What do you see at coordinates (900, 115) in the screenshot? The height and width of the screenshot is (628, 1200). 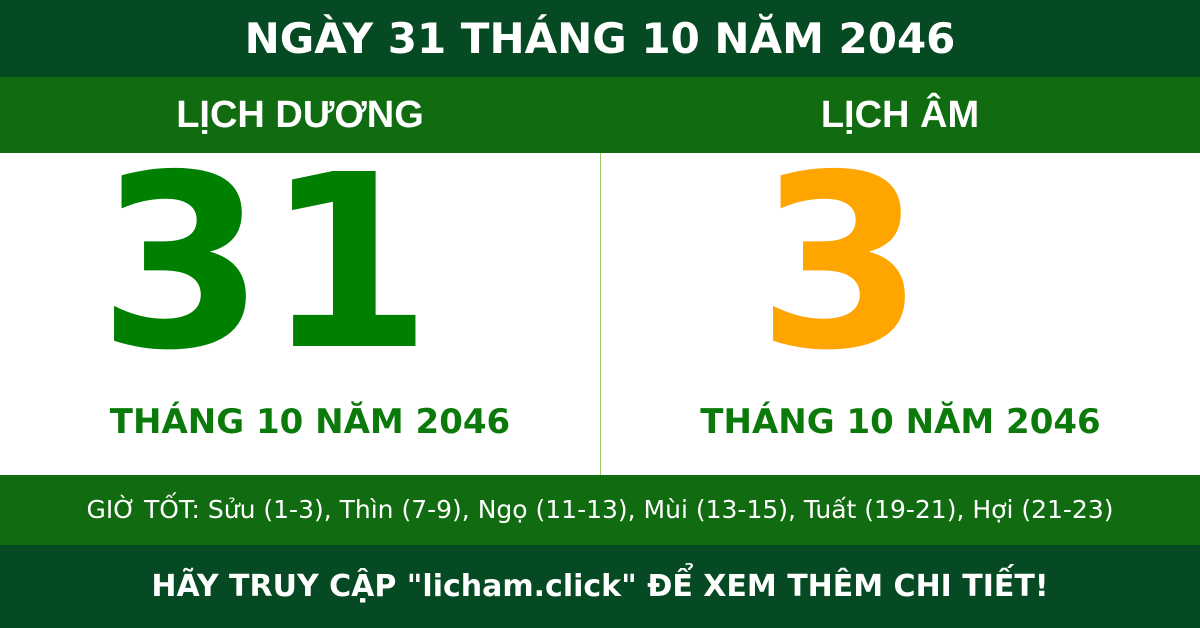 I see `lunar-label: LỊCH ÂM` at bounding box center [900, 115].